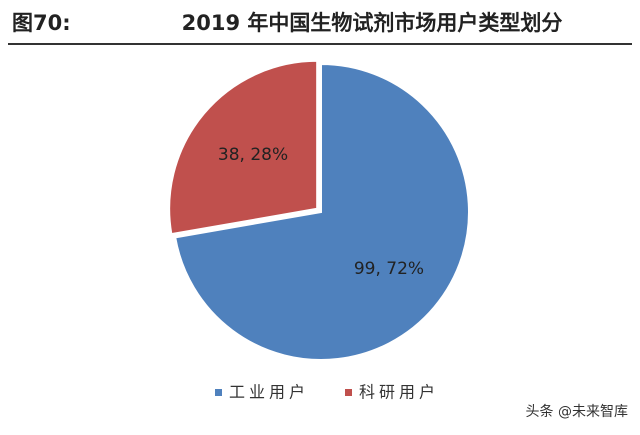 The height and width of the screenshot is (435, 640). I want to click on data-label: 38, 28%, so click(253, 155).